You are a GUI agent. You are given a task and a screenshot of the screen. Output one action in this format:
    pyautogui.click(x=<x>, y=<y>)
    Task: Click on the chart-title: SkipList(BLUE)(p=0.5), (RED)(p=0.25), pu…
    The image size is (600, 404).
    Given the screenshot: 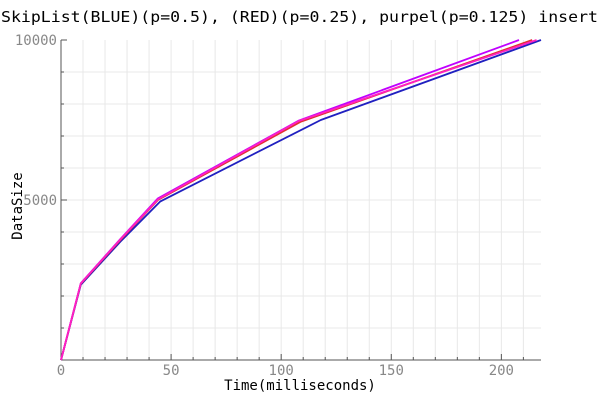 What is the action you would take?
    pyautogui.click(x=299, y=17)
    